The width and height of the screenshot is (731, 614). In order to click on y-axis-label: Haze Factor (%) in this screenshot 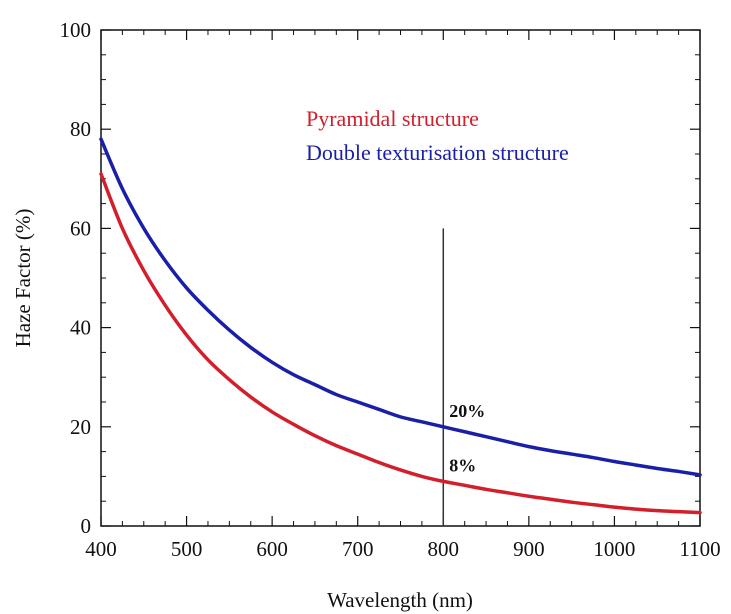, I will do `click(23, 278)`.